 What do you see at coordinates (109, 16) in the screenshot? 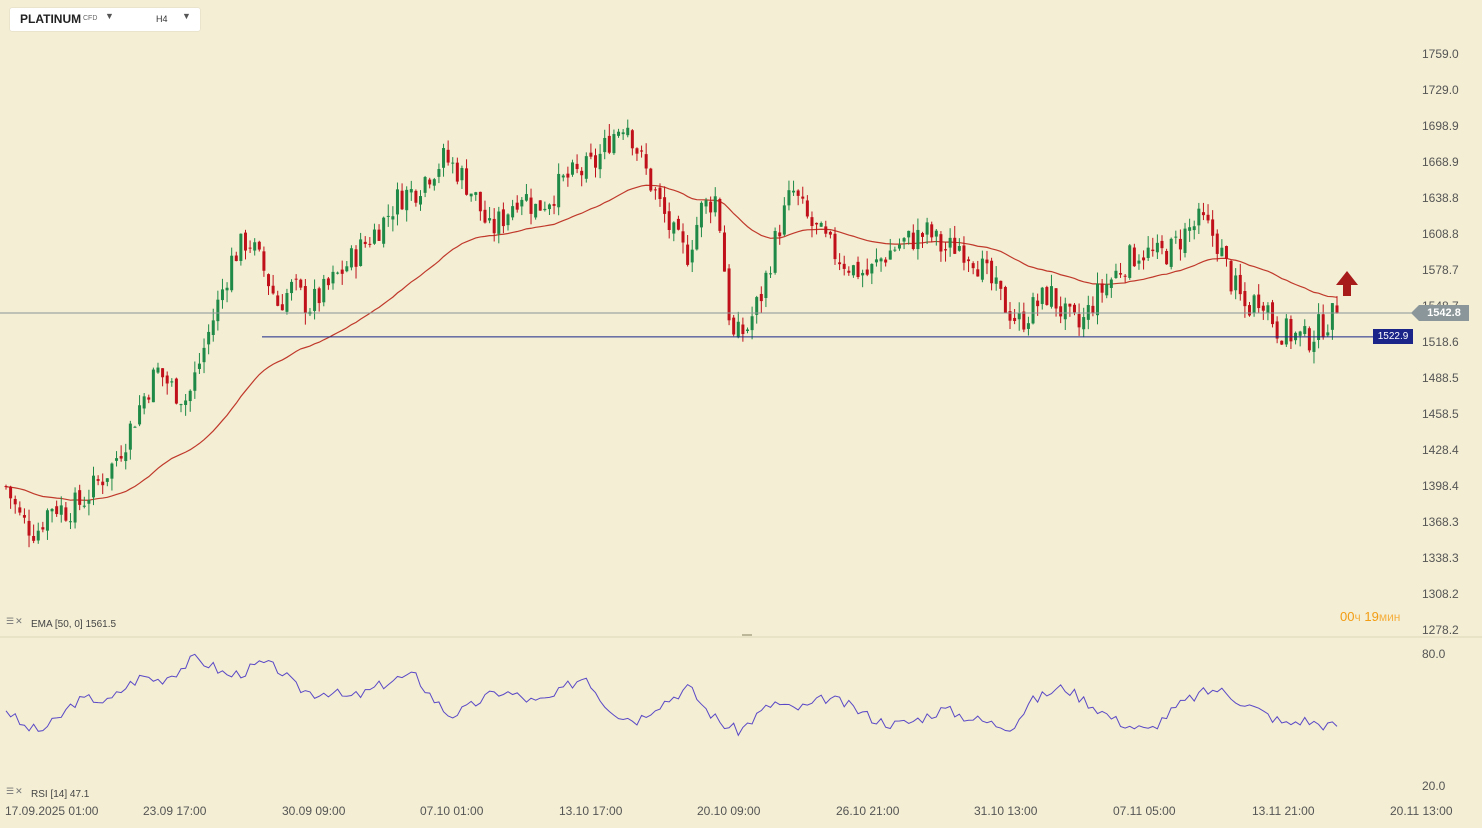
I see `symbol-dropdown-icon: ▼` at bounding box center [109, 16].